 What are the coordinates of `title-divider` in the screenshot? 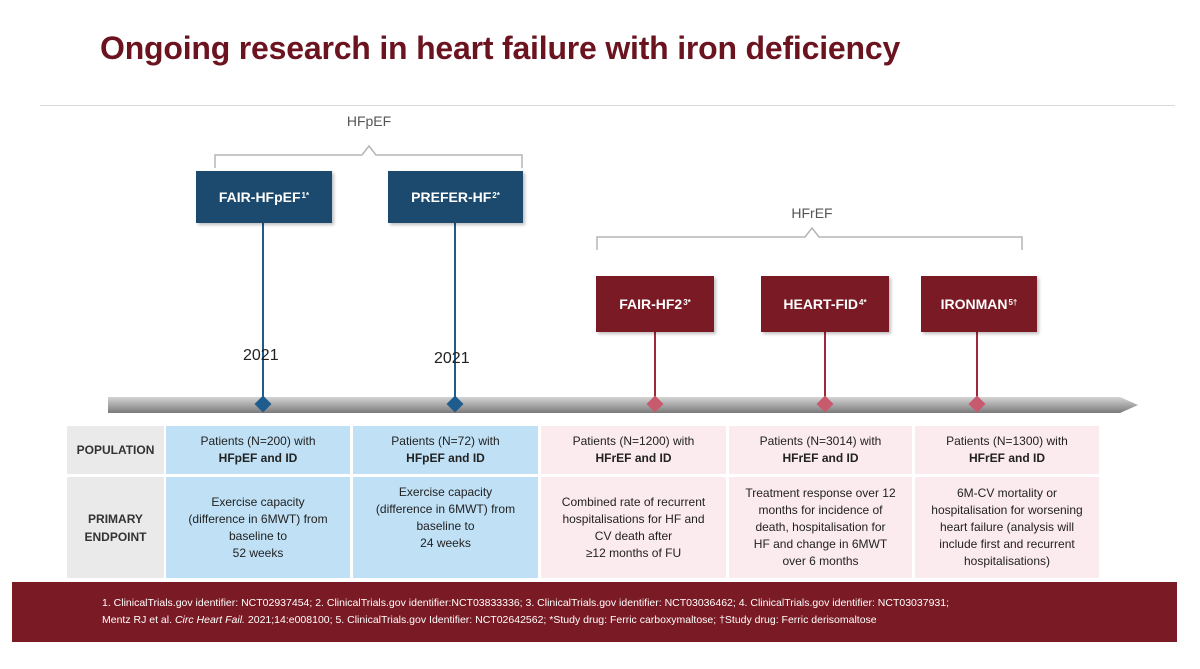 It's located at (607, 105).